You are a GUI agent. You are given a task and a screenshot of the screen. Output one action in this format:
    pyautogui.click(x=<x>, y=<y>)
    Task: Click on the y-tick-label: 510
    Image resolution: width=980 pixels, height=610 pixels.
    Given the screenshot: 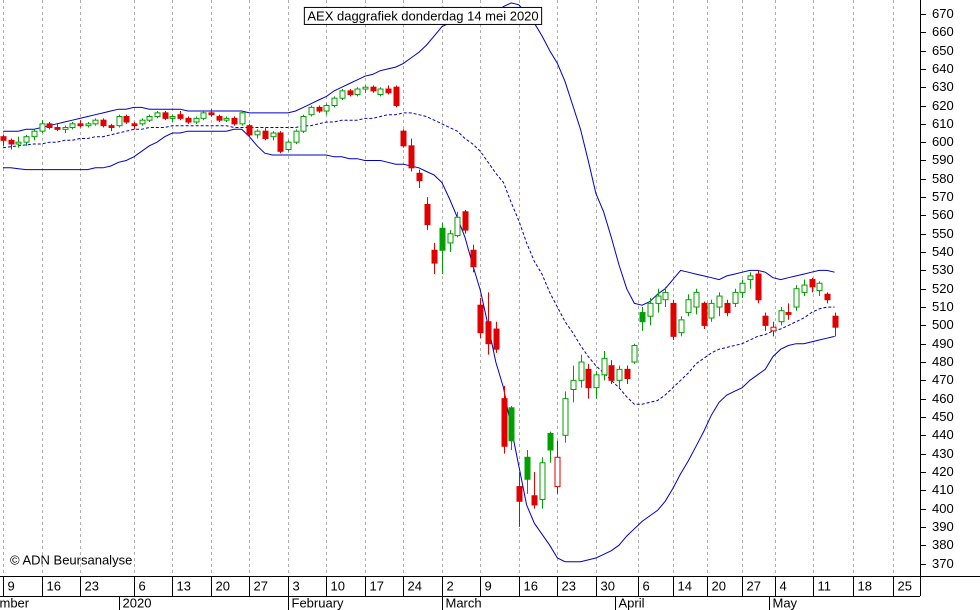 What is the action you would take?
    pyautogui.click(x=943, y=306)
    